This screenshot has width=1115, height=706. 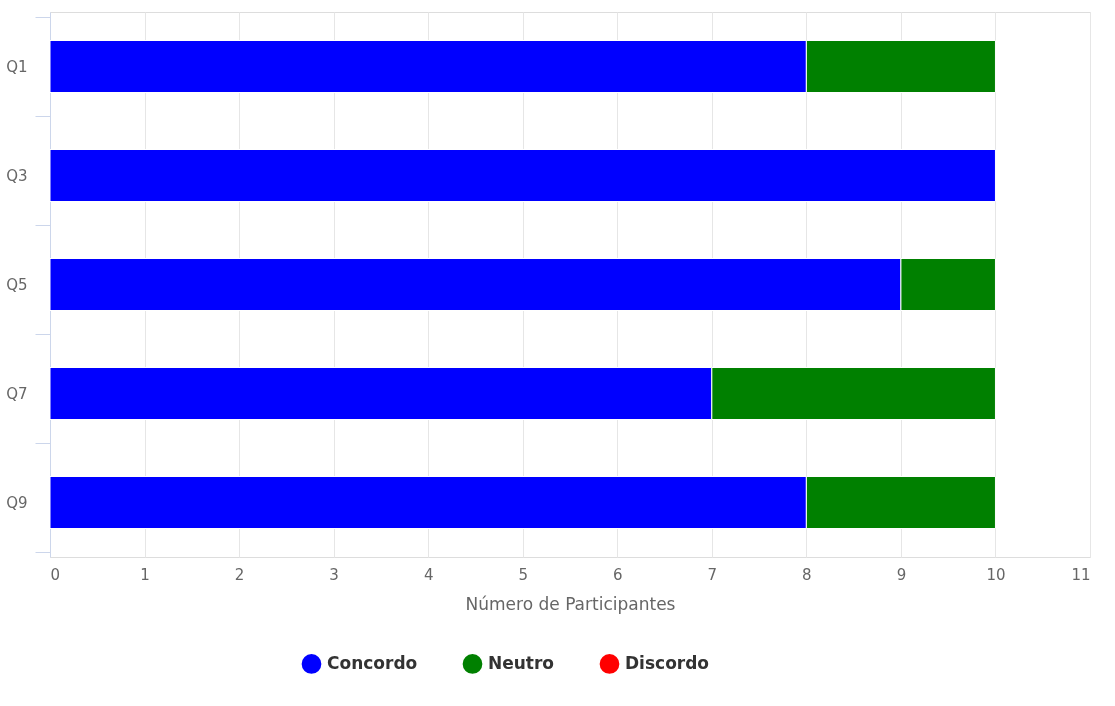 I want to click on x-tick-label: 11, so click(x=1081, y=574).